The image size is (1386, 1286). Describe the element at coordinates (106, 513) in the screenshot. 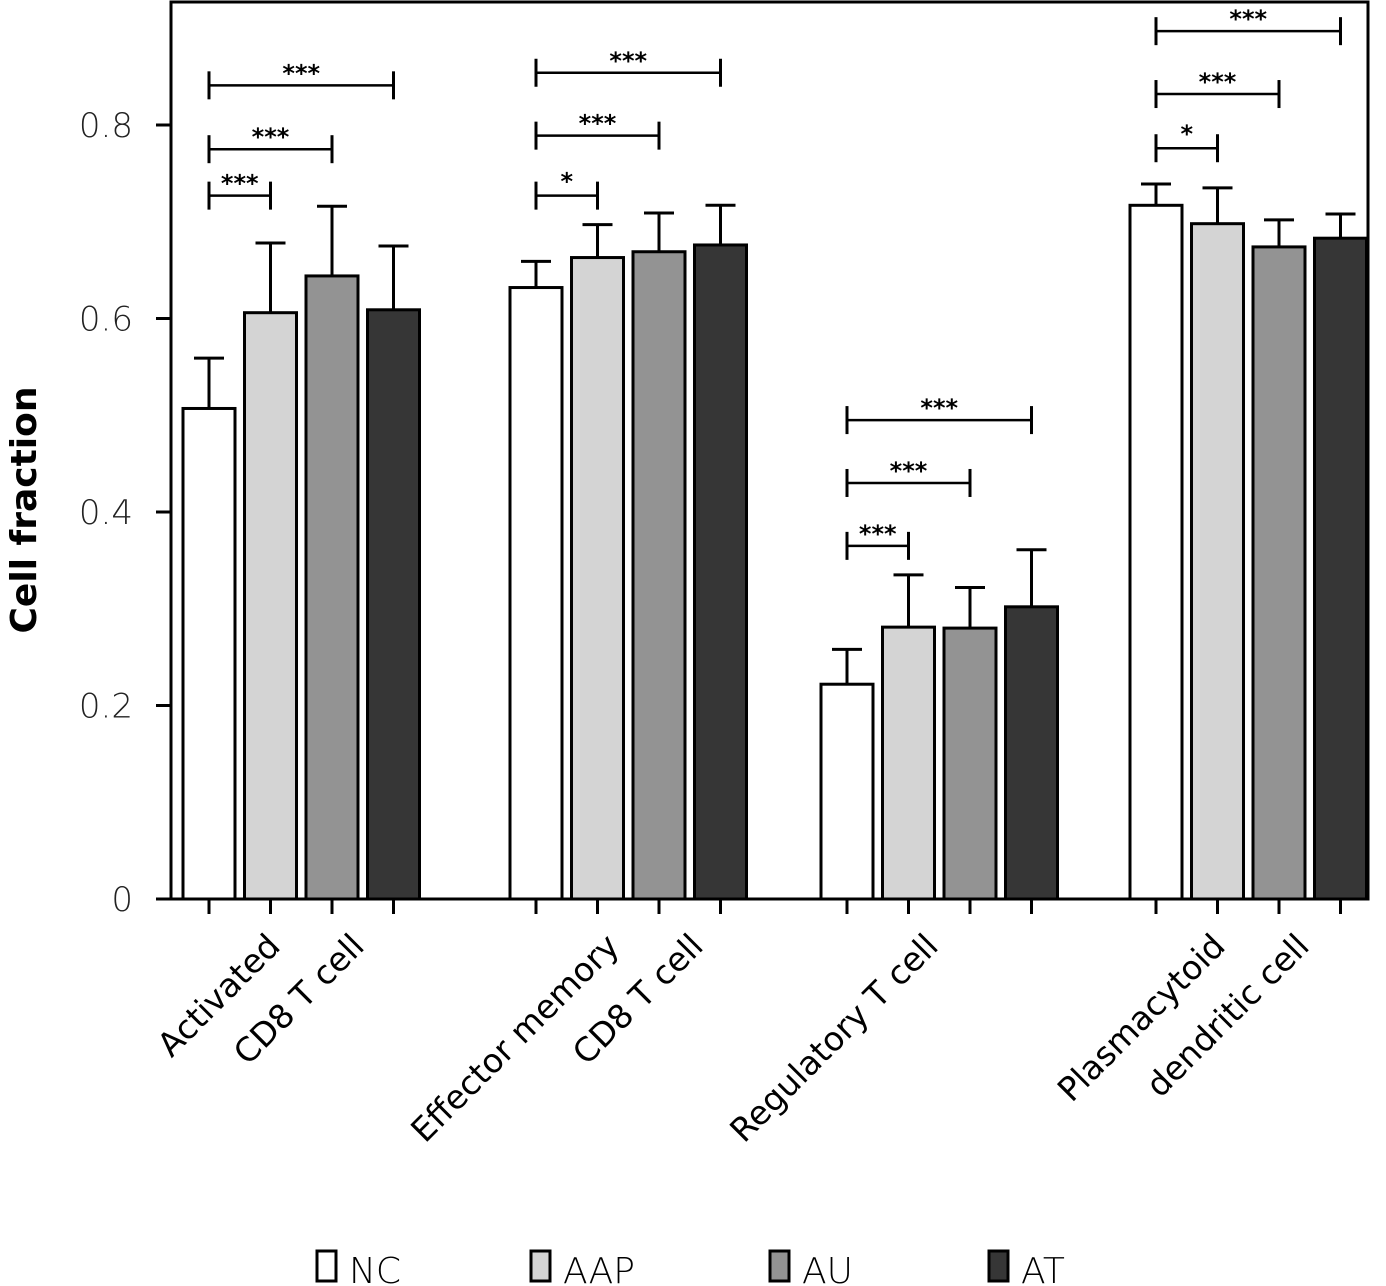

I see `y-tick-label: 0.4` at that location.